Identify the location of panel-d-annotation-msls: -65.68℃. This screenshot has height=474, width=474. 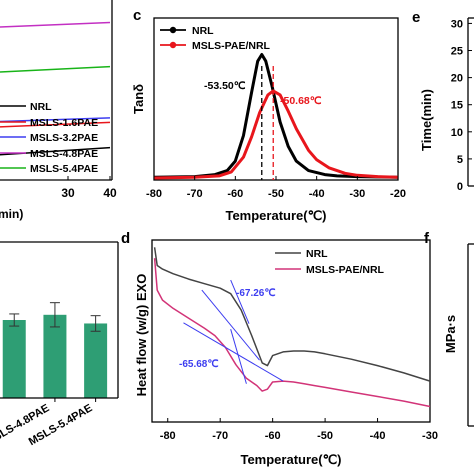
(199, 364).